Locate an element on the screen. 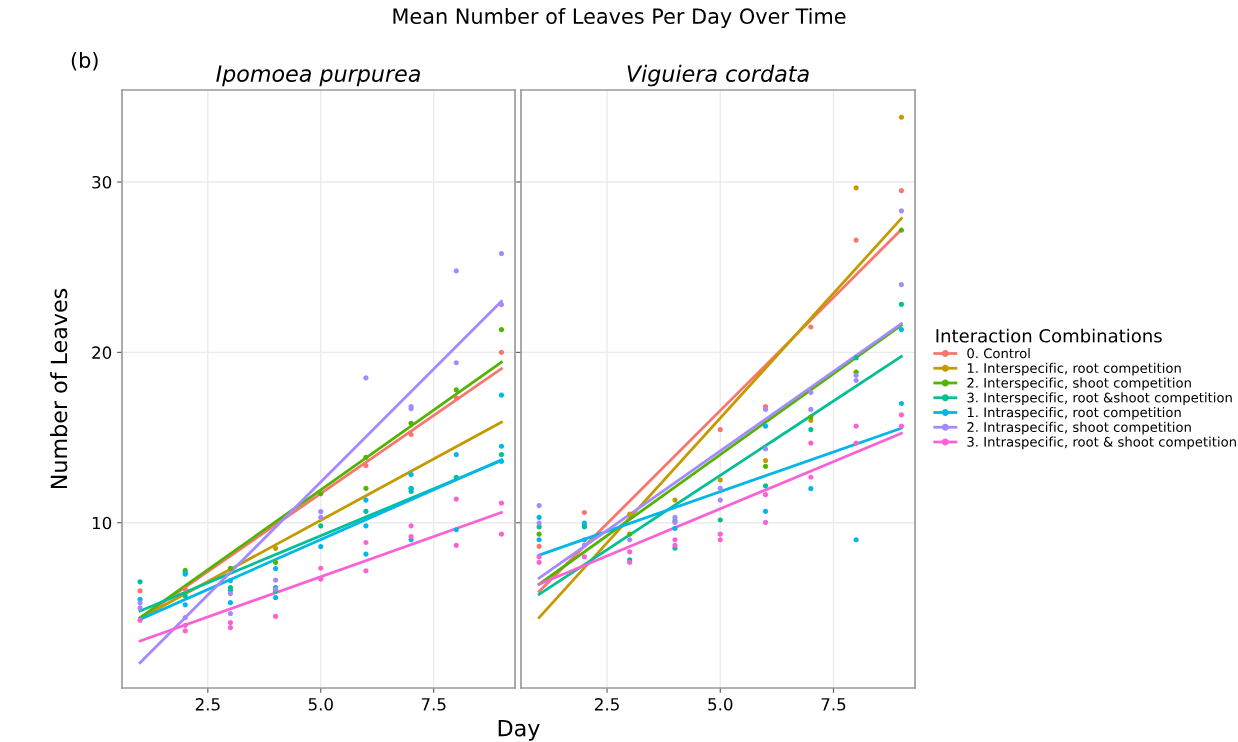 Image resolution: width=1238 pixels, height=742 pixels. text: (b) is located at coordinates (84, 61).